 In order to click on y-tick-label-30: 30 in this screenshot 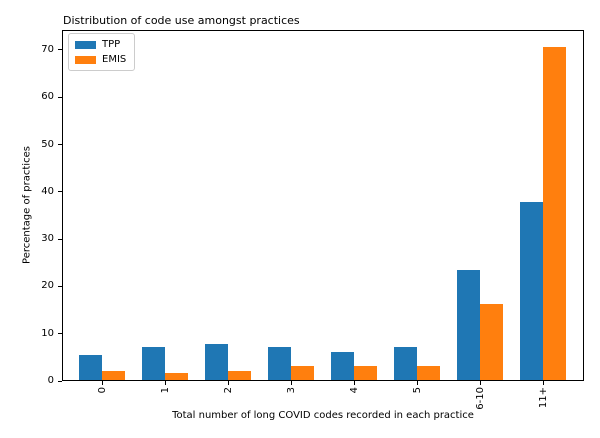, I will do `click(47, 239)`.